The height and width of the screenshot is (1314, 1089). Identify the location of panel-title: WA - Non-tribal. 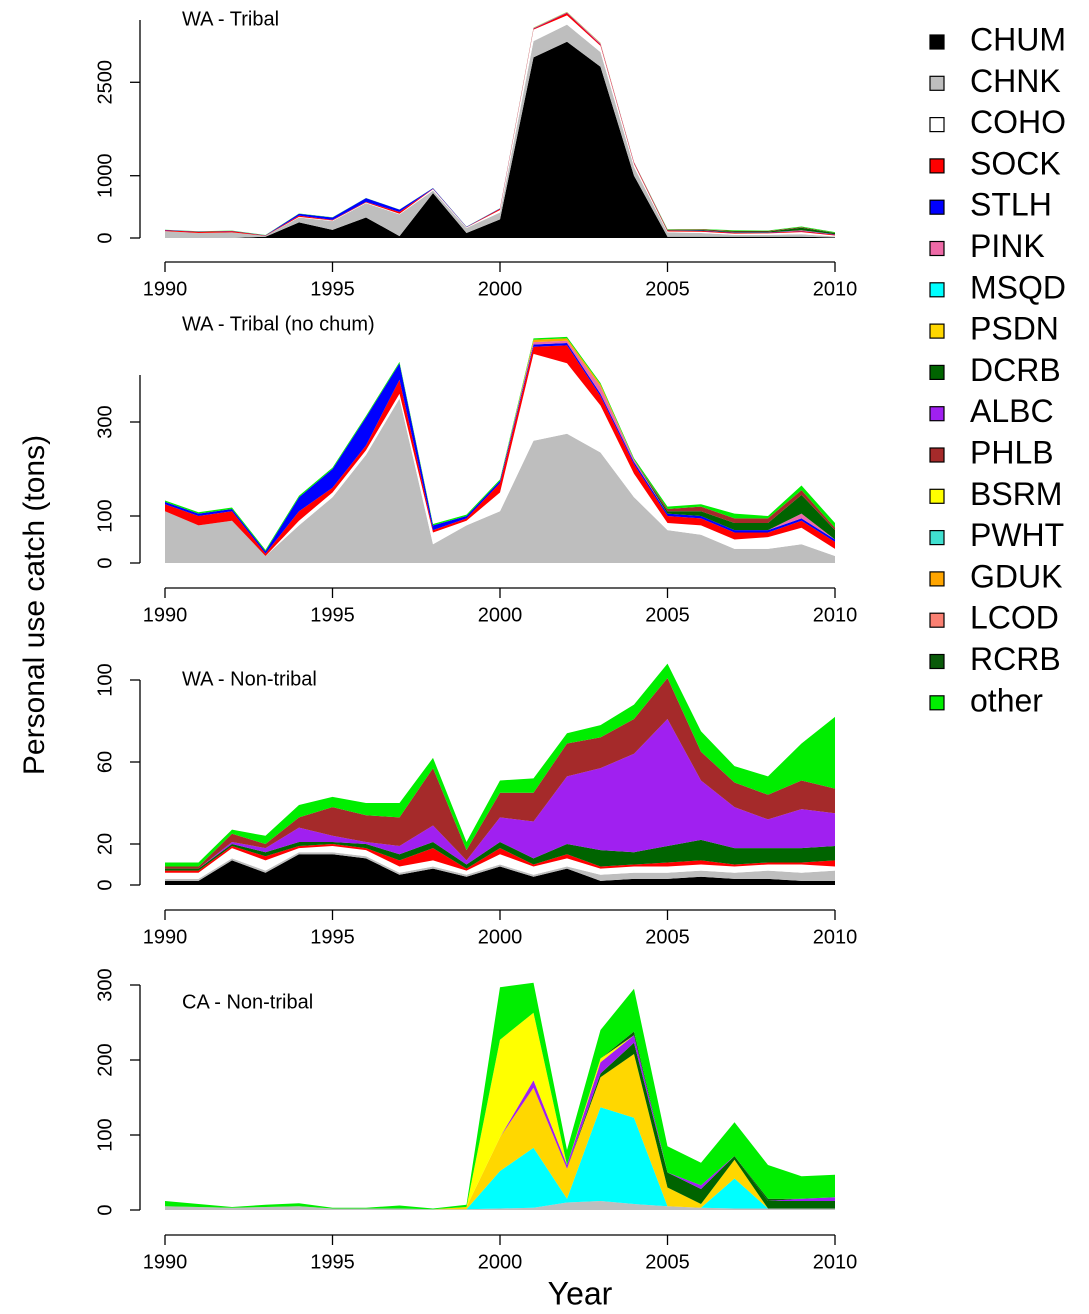
(249, 679).